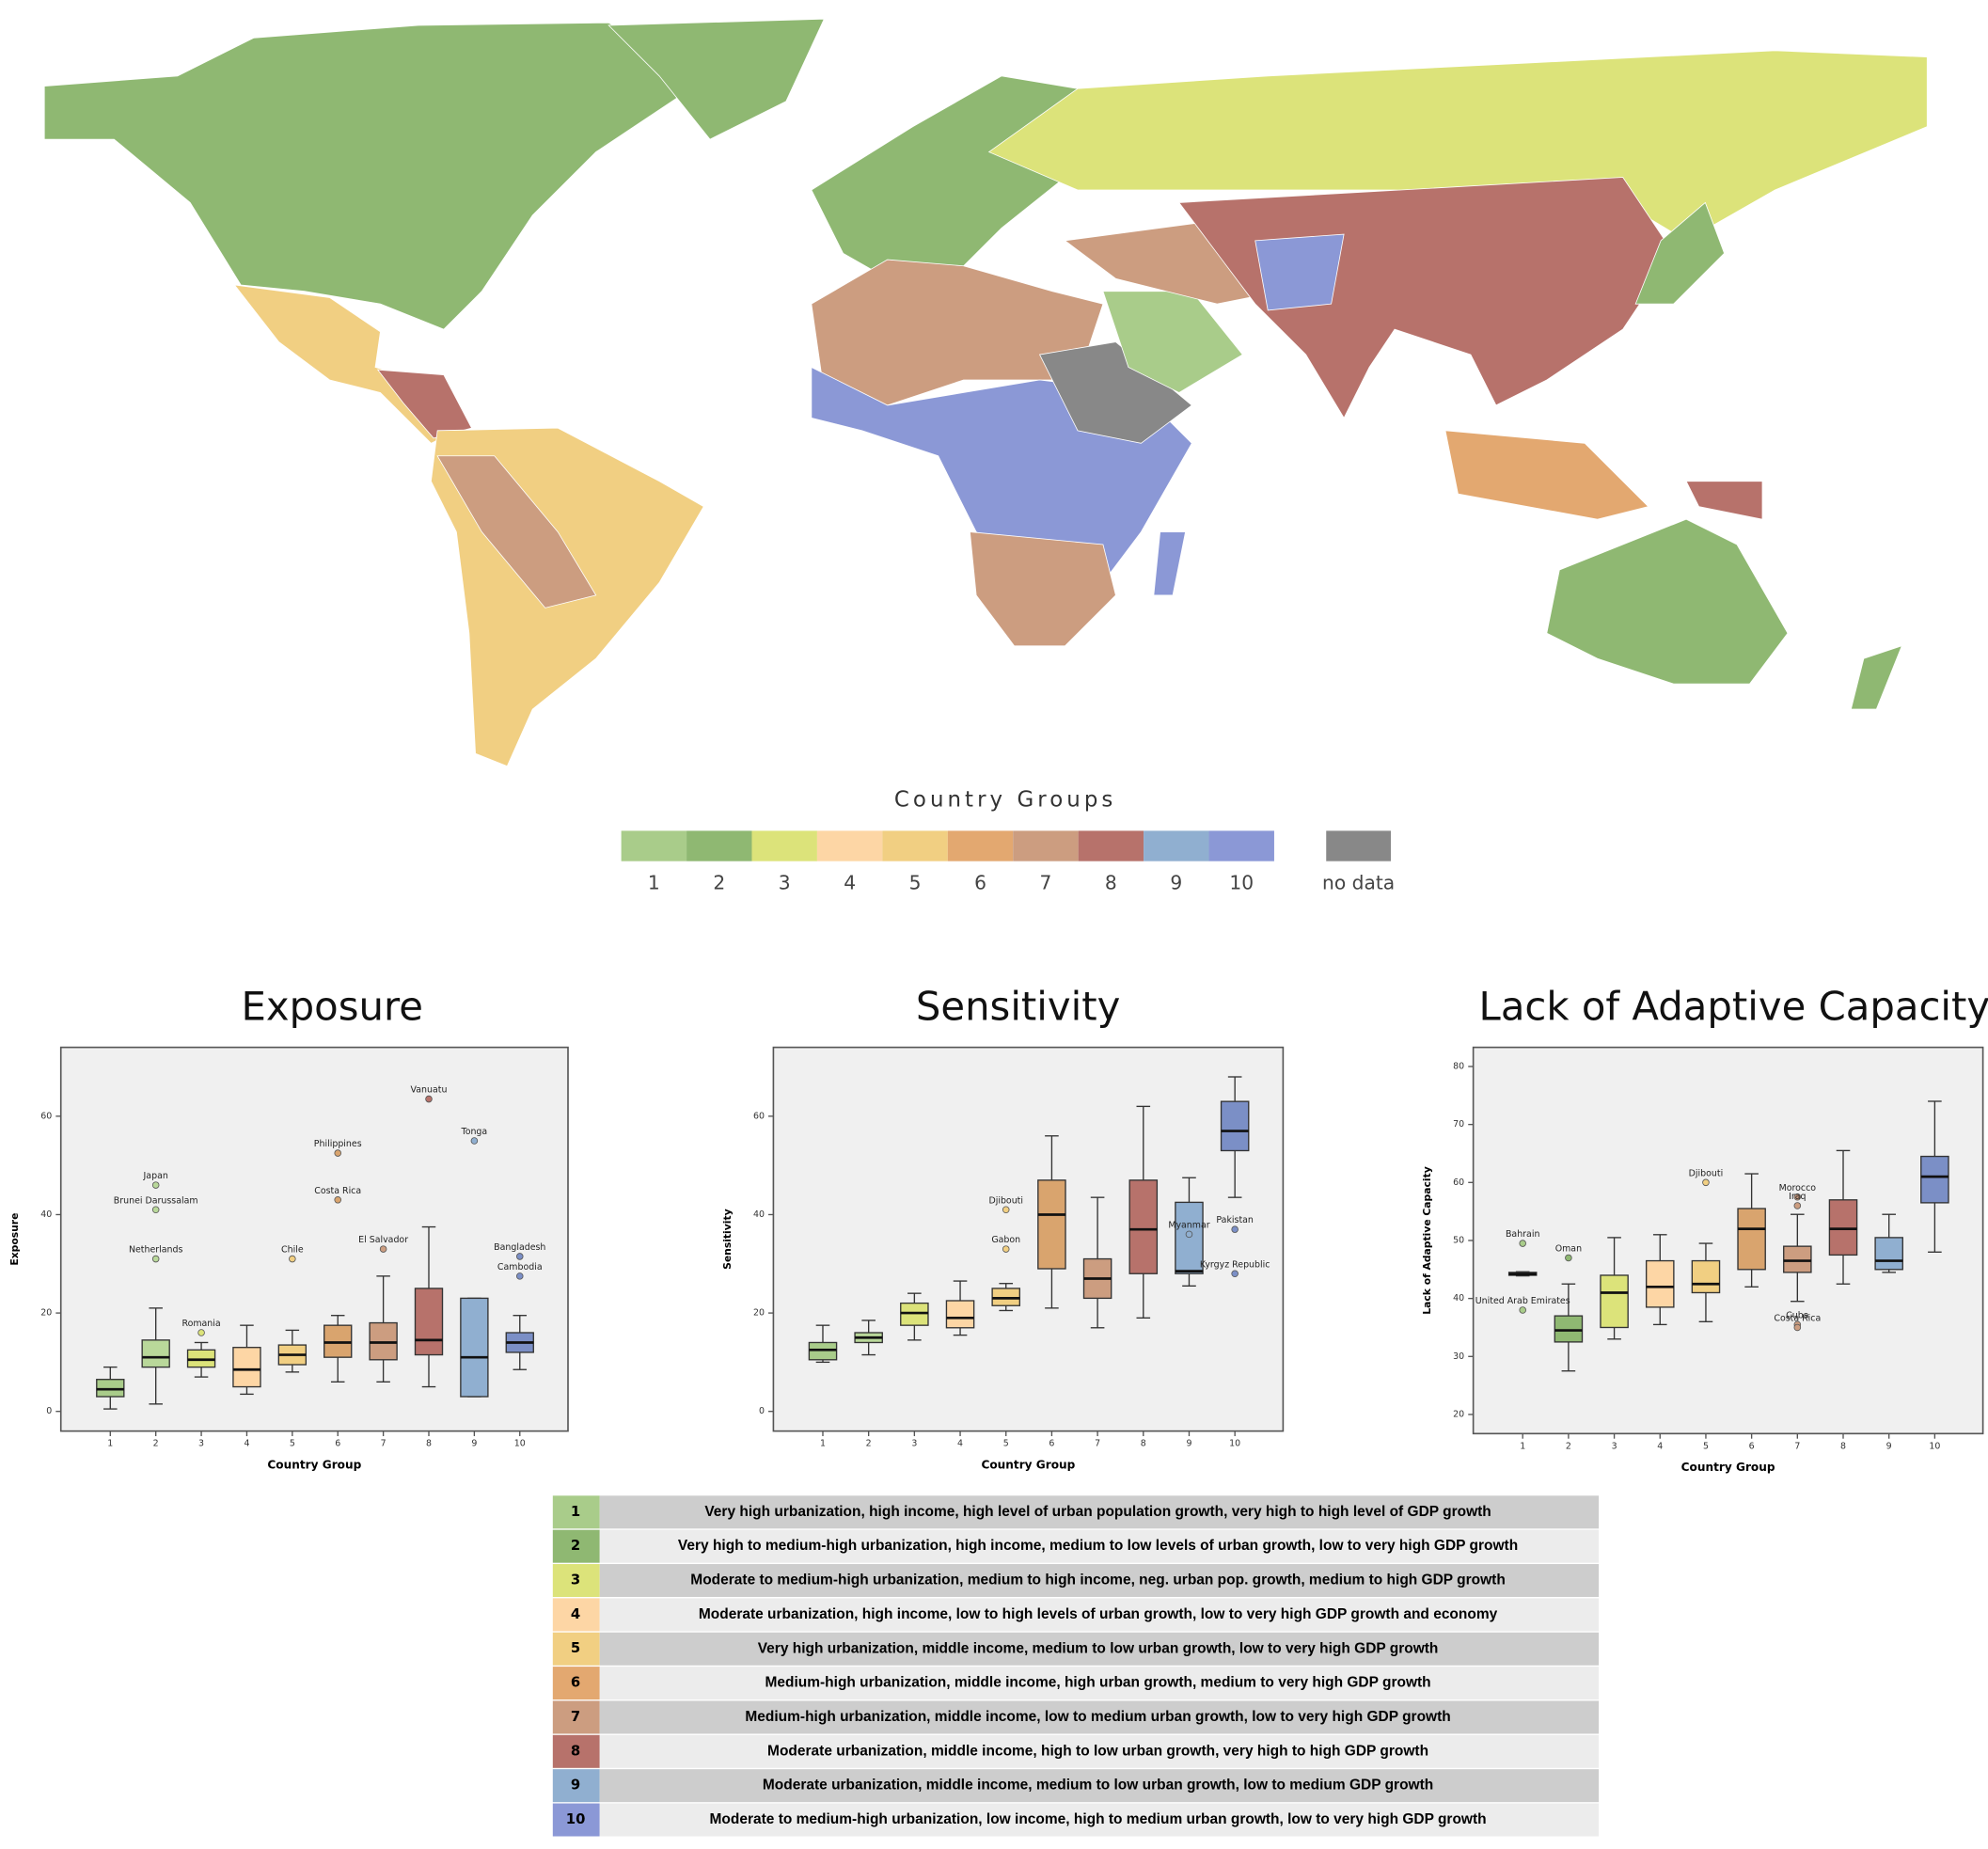 This screenshot has width=1988, height=1849. What do you see at coordinates (1005, 800) in the screenshot?
I see `legend-title: Country Groups` at bounding box center [1005, 800].